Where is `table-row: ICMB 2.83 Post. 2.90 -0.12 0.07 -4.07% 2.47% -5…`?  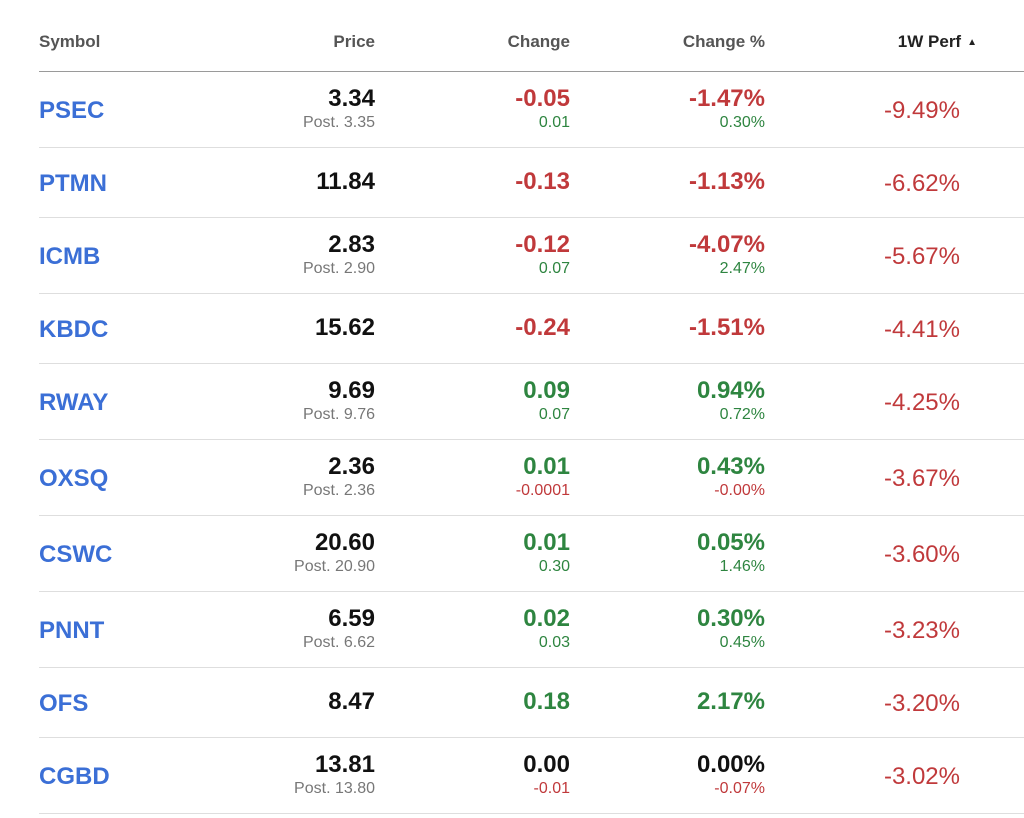 table-row: ICMB 2.83 Post. 2.90 -0.12 0.07 -4.07% 2.47% -5… is located at coordinates (531, 256).